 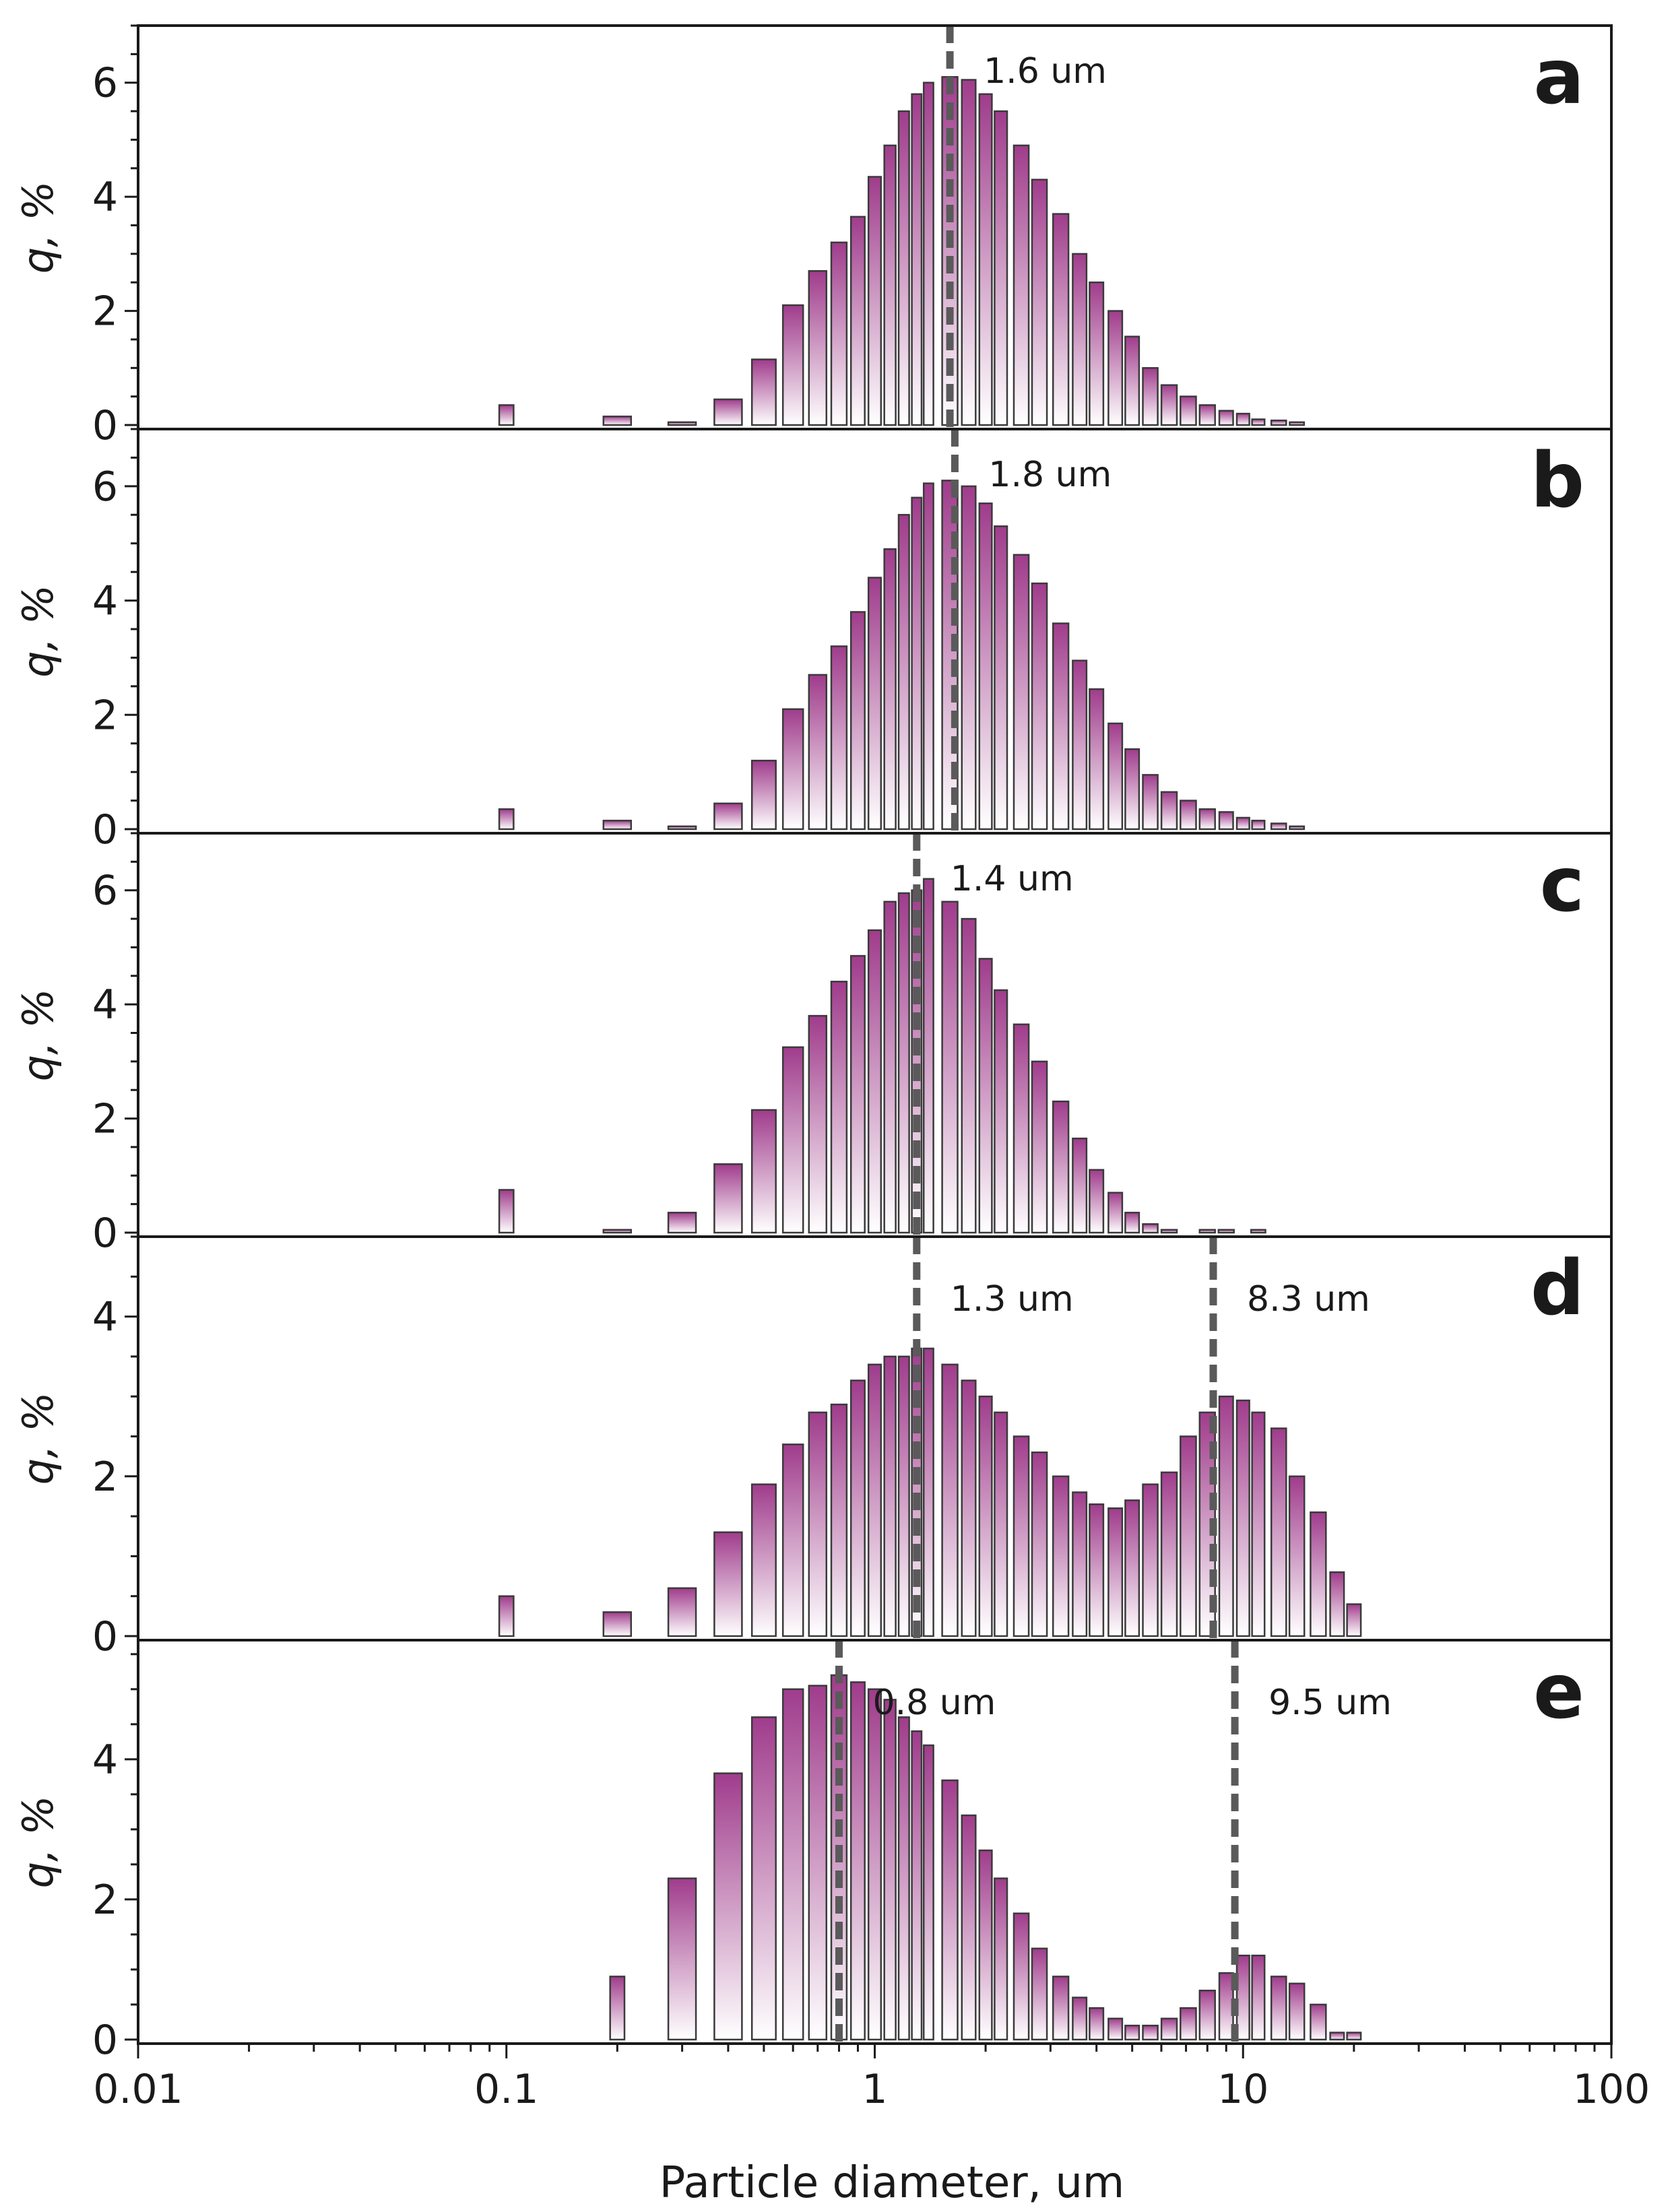 I want to click on median-marker-label: 1.4 um, so click(x=1013, y=879).